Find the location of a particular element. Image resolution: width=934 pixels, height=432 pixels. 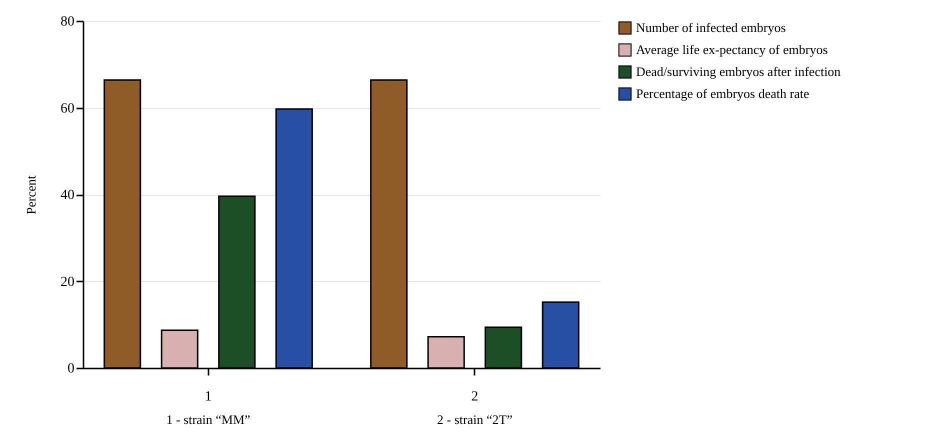

x-tick-label: 1 is located at coordinates (208, 397).